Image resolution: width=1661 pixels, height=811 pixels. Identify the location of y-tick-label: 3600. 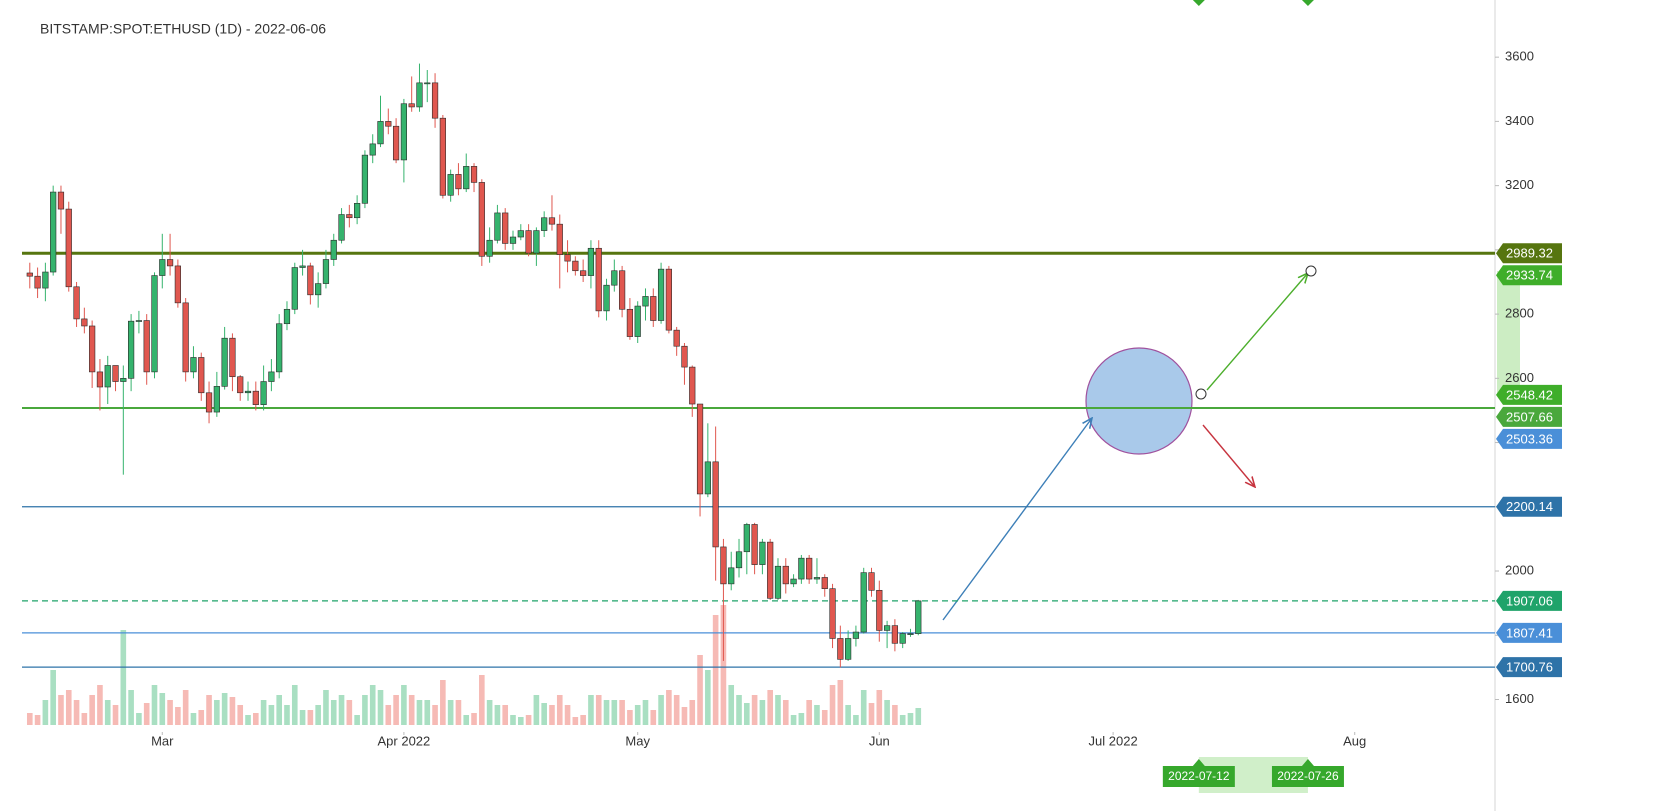
(1519, 56).